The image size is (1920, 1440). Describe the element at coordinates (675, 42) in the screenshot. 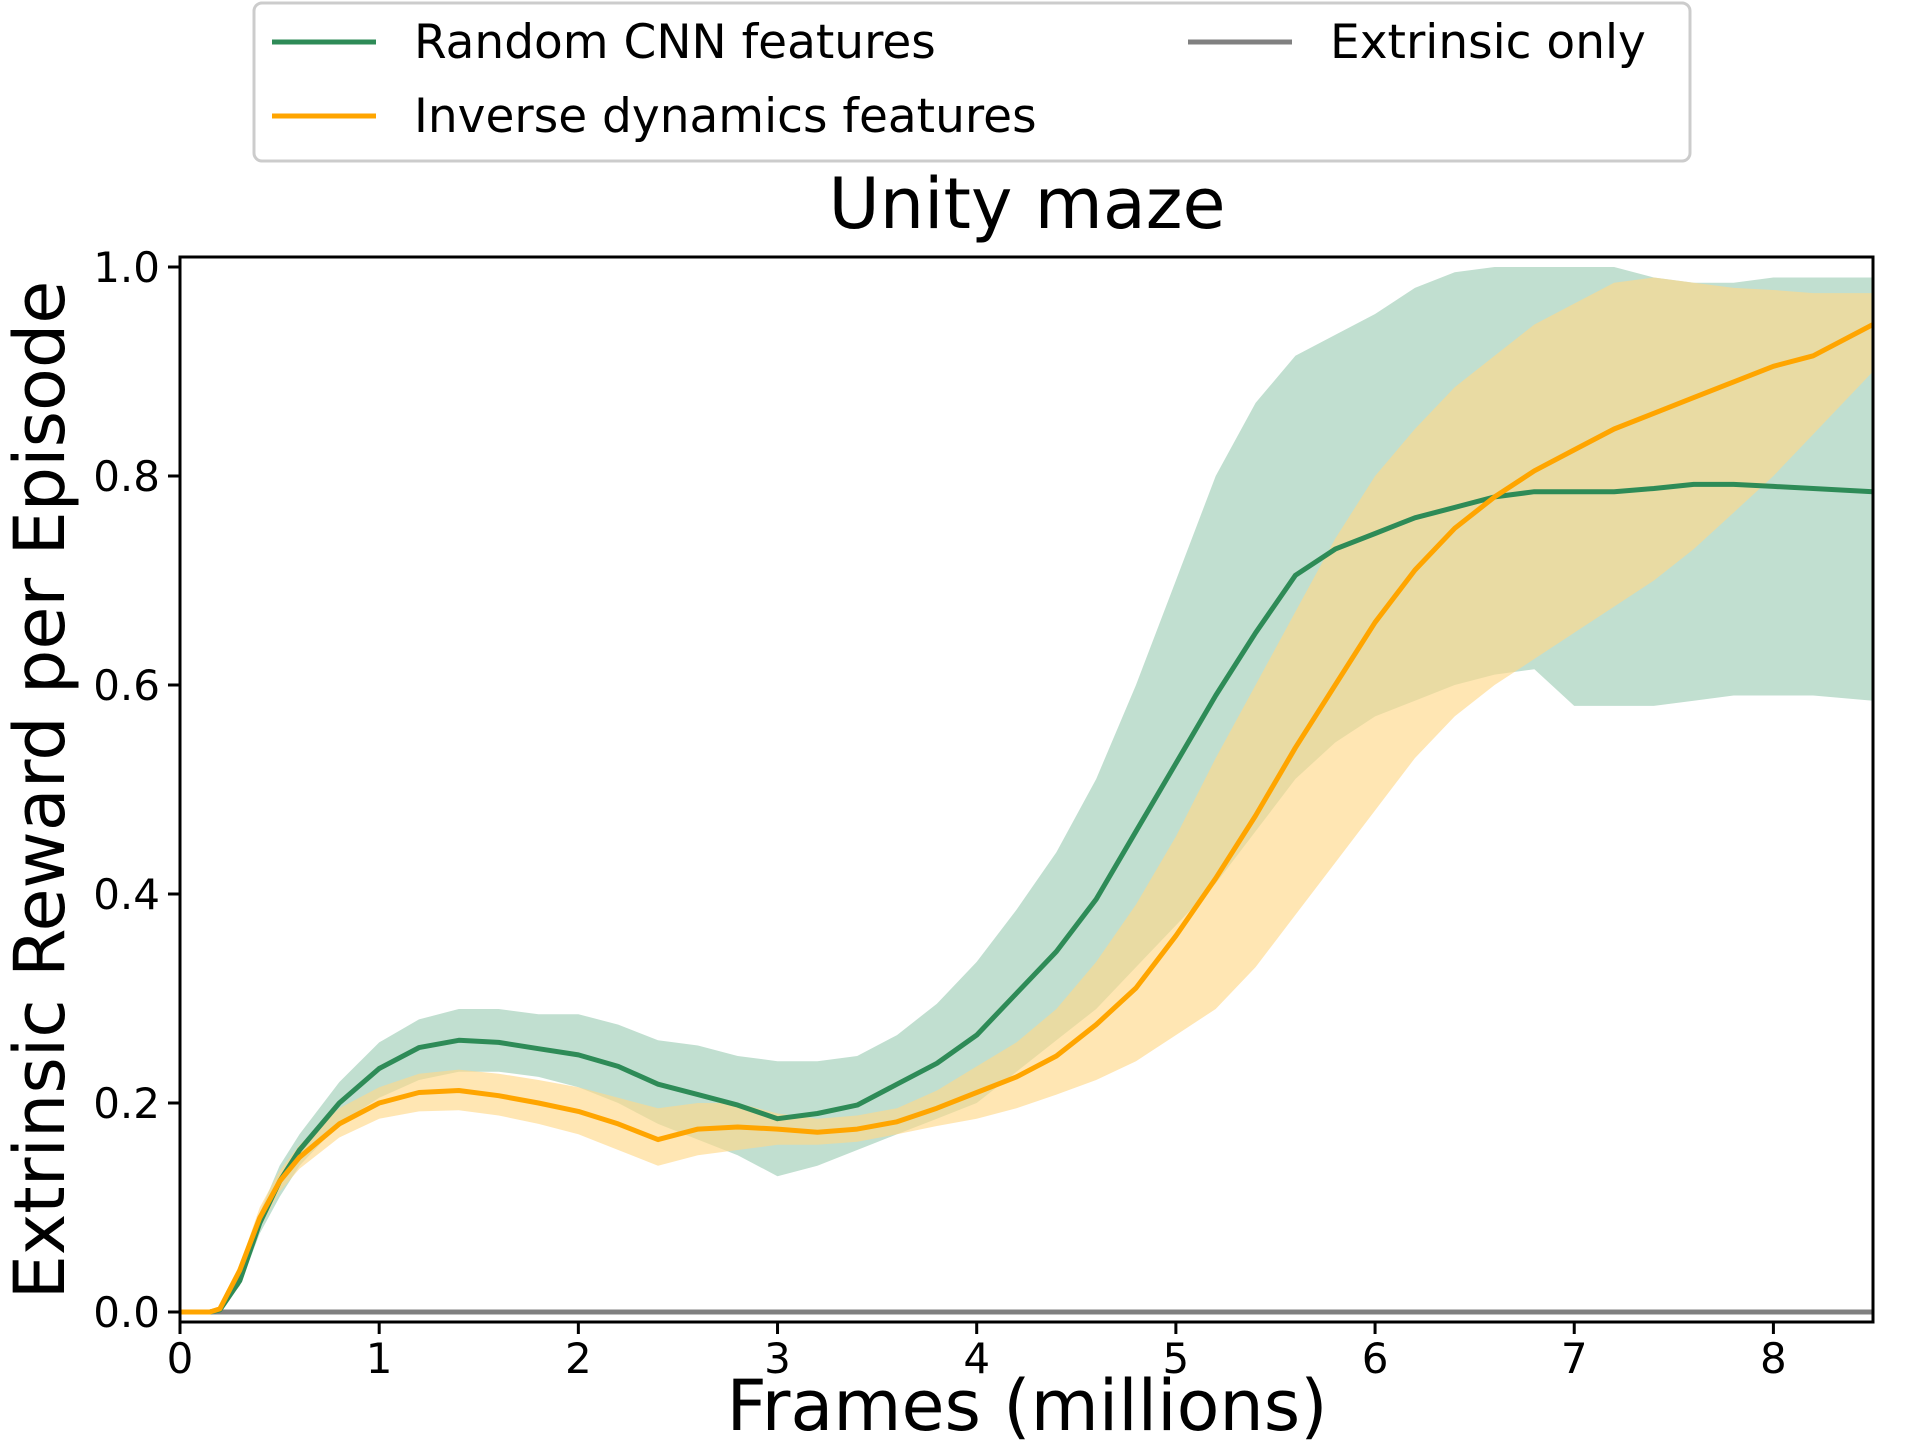

I see `legend-label-random-cnn: Random CNN features` at that location.